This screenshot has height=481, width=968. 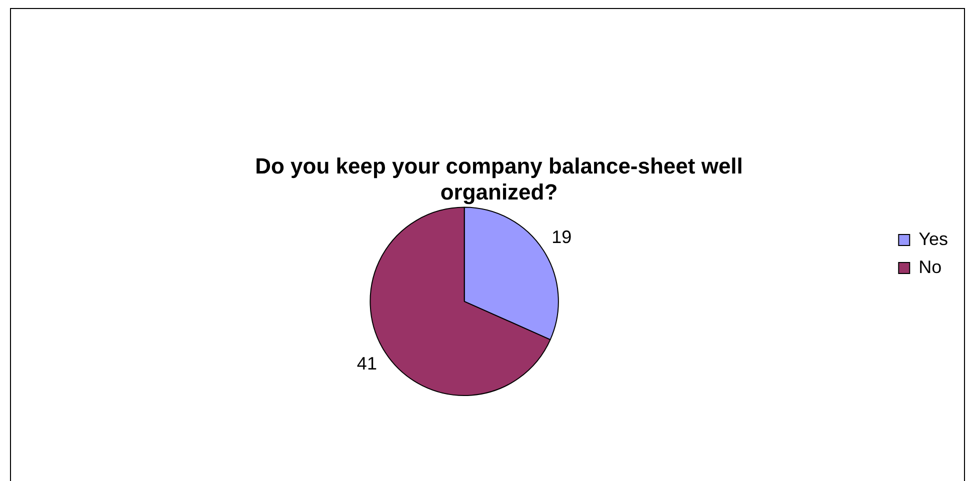 What do you see at coordinates (933, 238) in the screenshot?
I see `legend-label: Yes` at bounding box center [933, 238].